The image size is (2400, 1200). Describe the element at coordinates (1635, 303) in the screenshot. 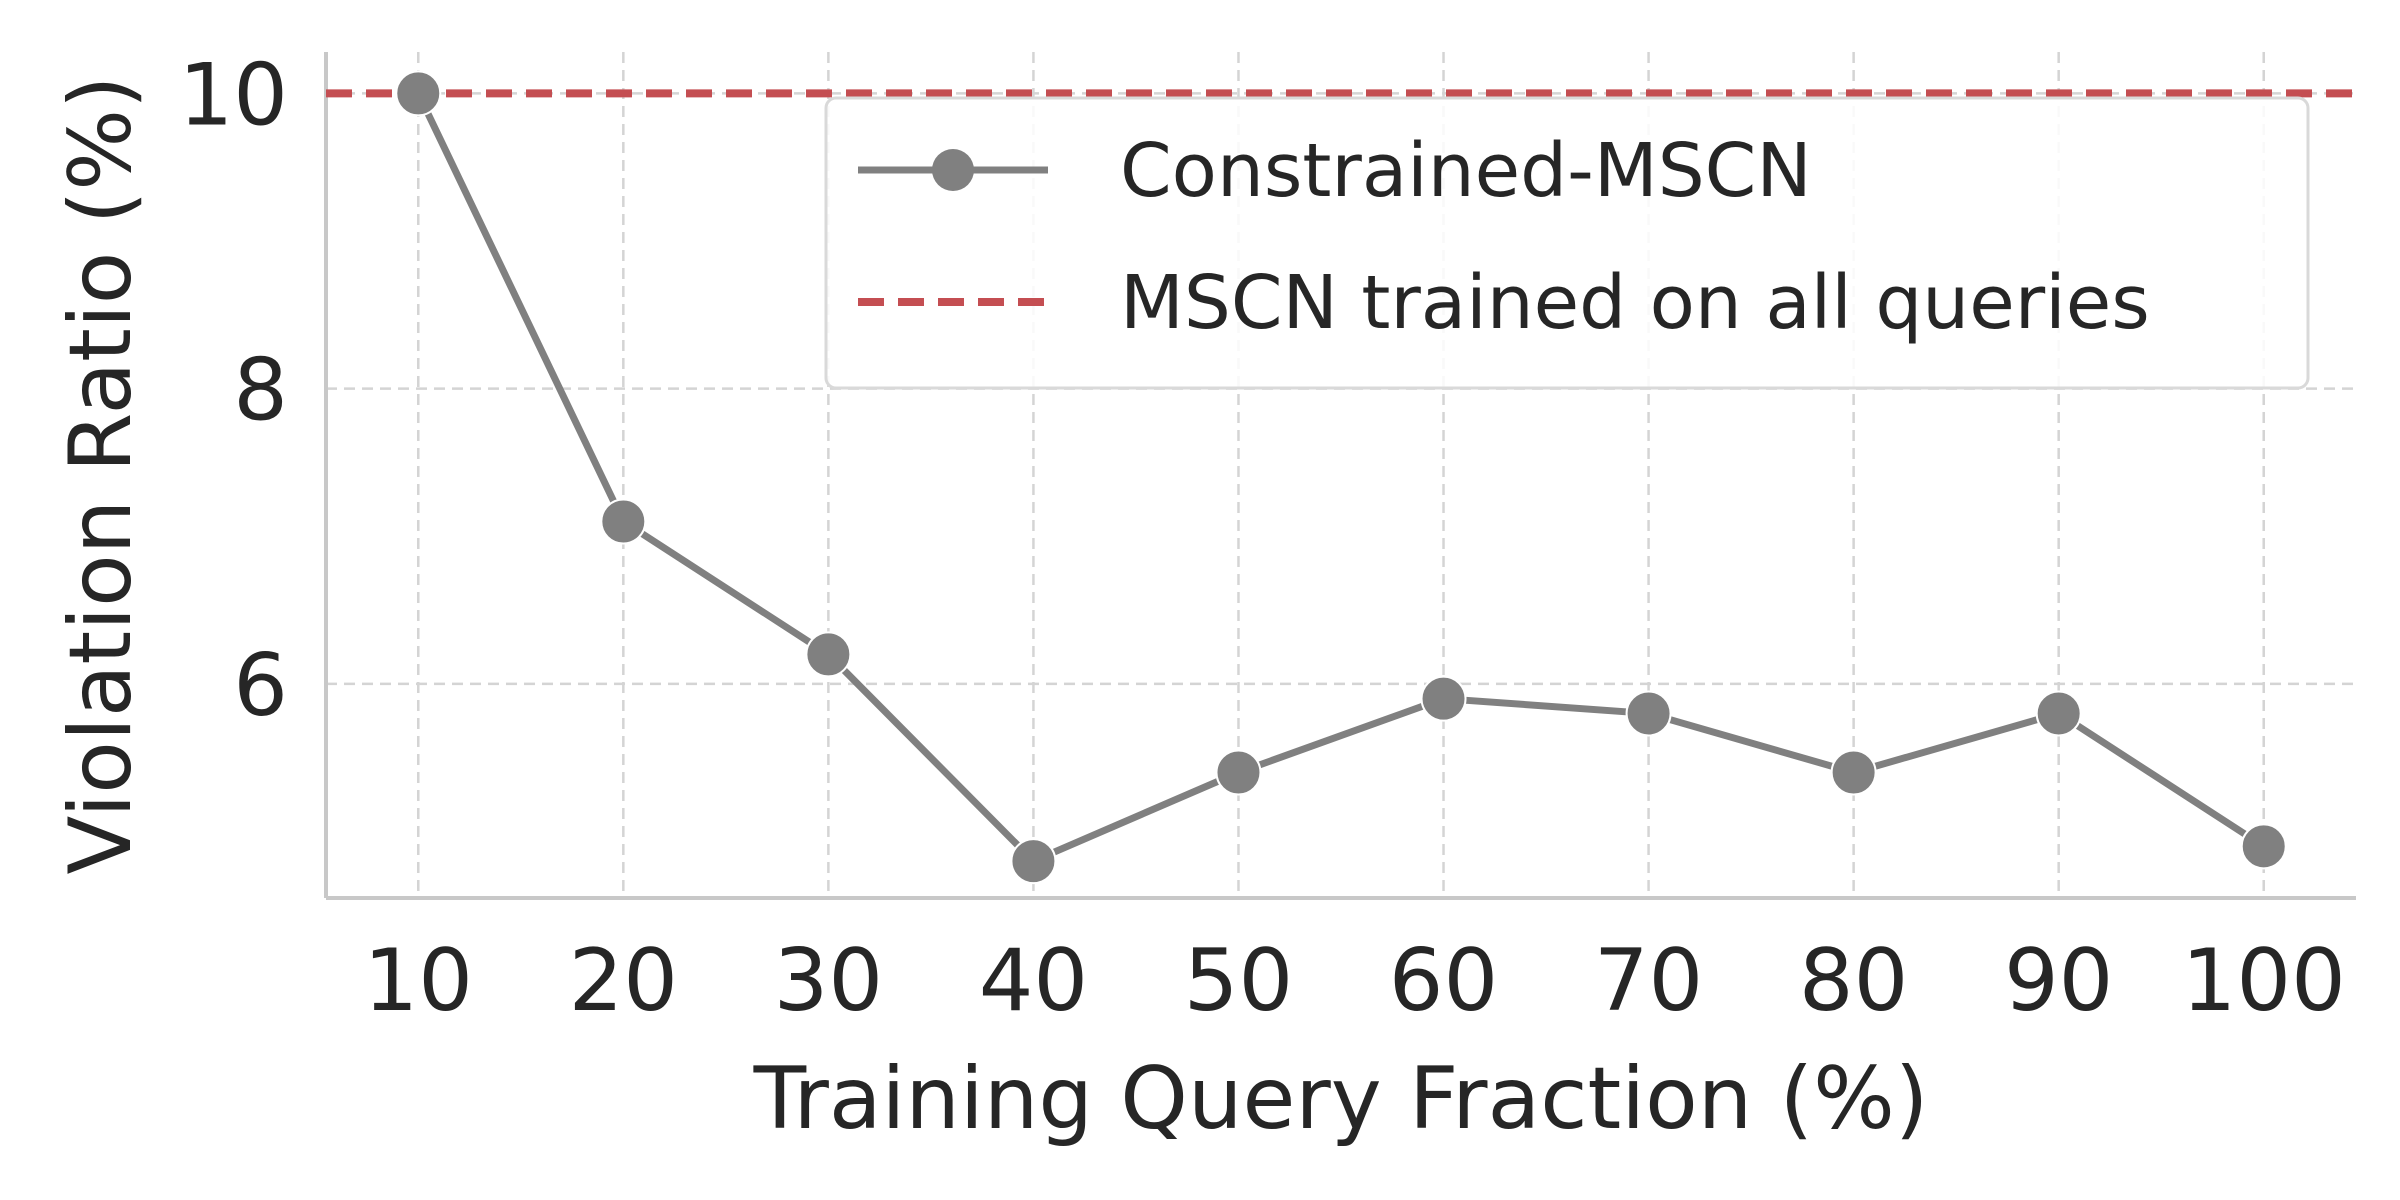

I see `legend-label-mscn-all-queries: MSCN trained on all queries` at that location.